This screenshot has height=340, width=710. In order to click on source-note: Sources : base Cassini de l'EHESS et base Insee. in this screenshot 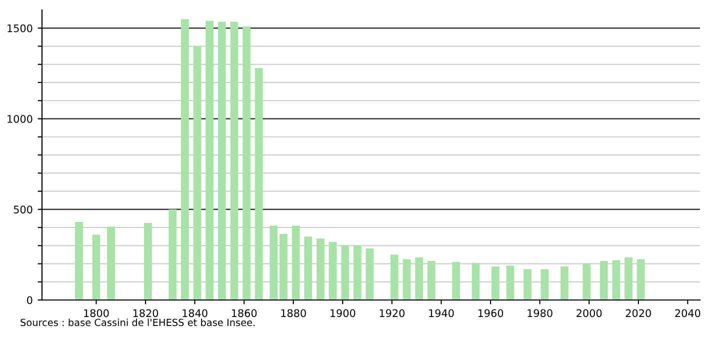, I will do `click(137, 322)`.